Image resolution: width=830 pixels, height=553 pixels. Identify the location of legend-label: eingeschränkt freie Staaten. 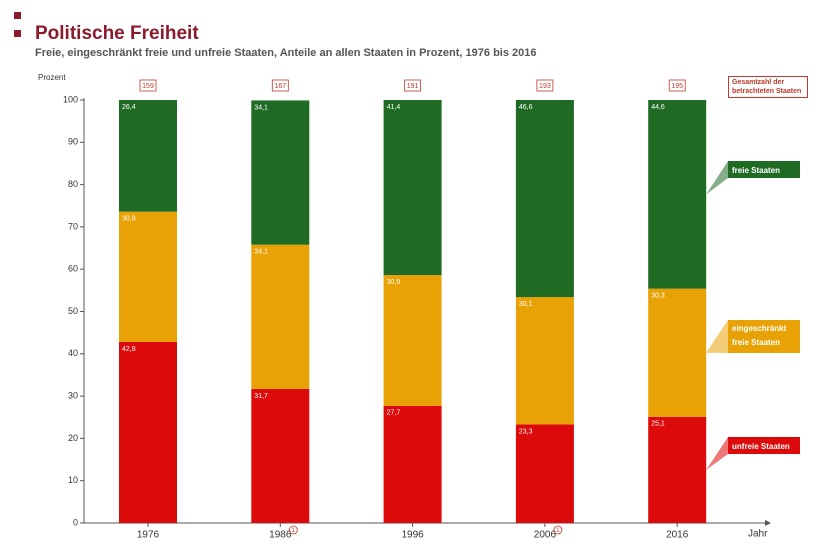
(764, 336).